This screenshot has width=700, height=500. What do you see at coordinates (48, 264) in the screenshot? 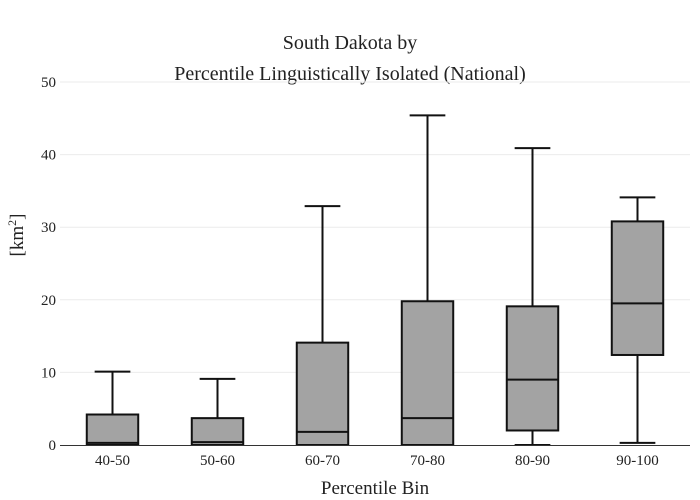
I see `y-axis-ticks: 0 10 20 30 40 50` at bounding box center [48, 264].